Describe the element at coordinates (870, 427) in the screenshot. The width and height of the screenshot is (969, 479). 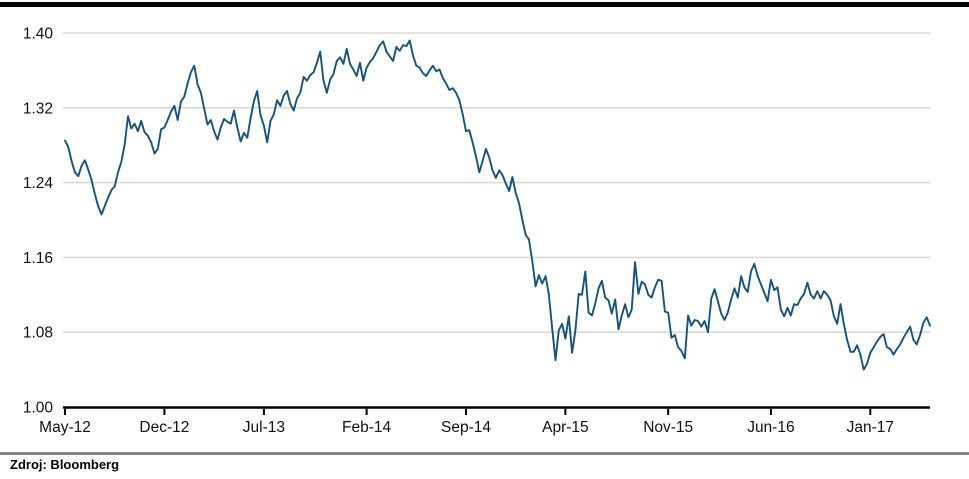
I see `x-tick-label: Jan-17` at that location.